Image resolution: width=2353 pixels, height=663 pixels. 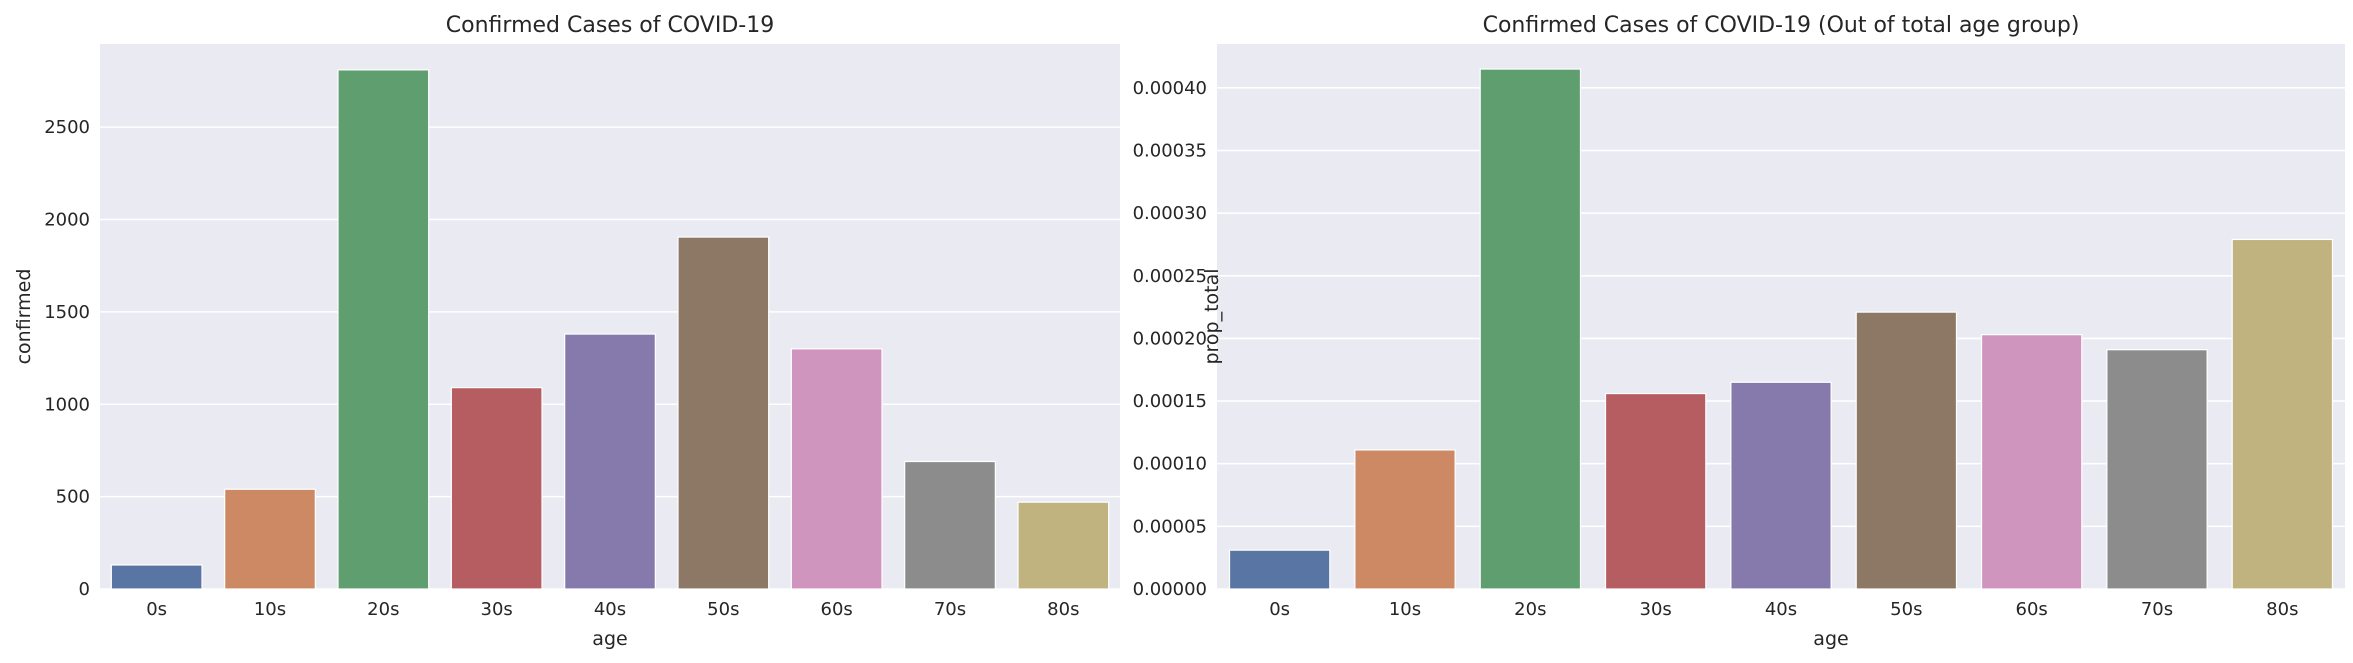 I want to click on y-tick-label: 0.00020, so click(x=1170, y=338).